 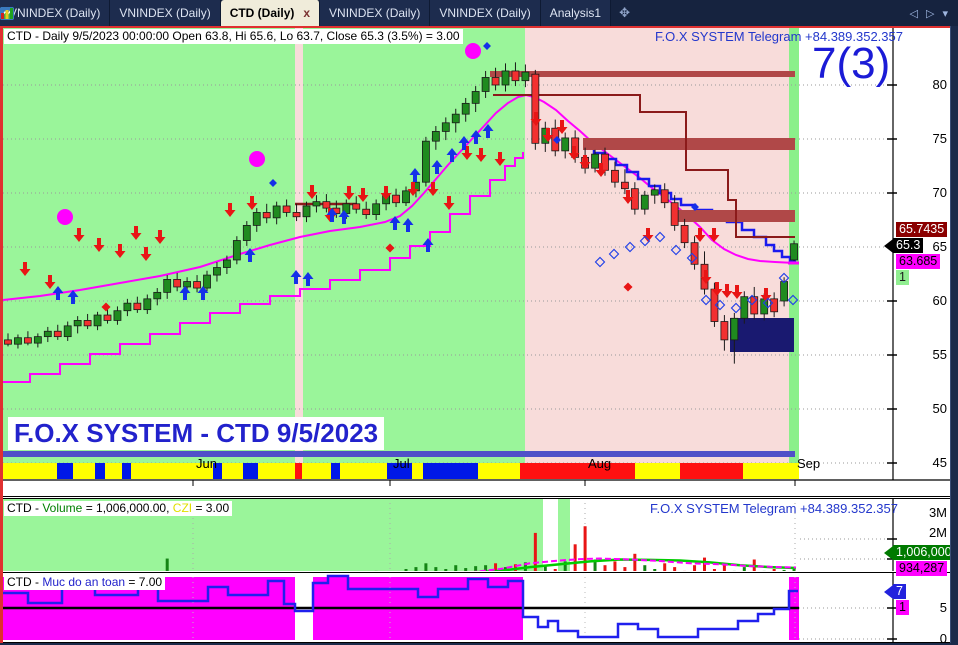 What do you see at coordinates (809, 463) in the screenshot?
I see `x-axis-month-label: Sep` at bounding box center [809, 463].